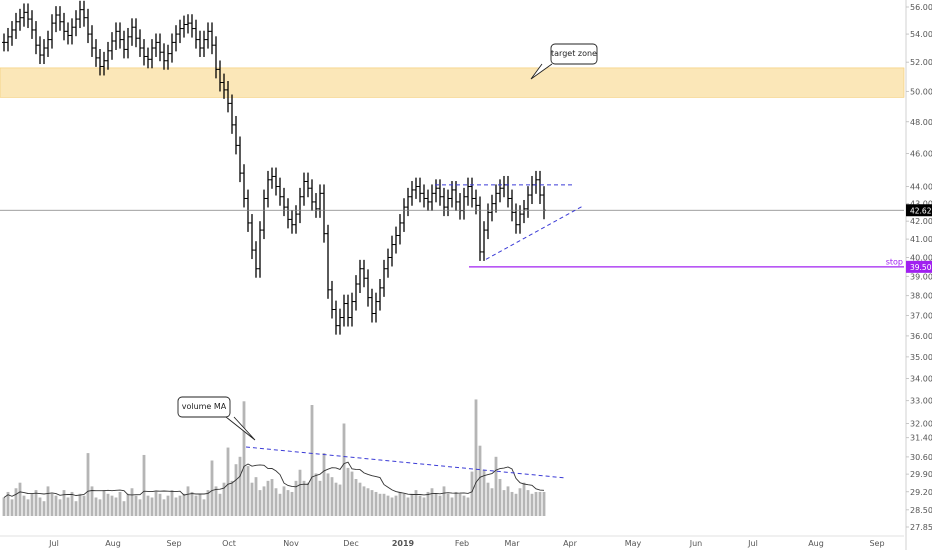 The height and width of the screenshot is (550, 932). Describe the element at coordinates (452, 82) in the screenshot. I see `target-zone` at that location.